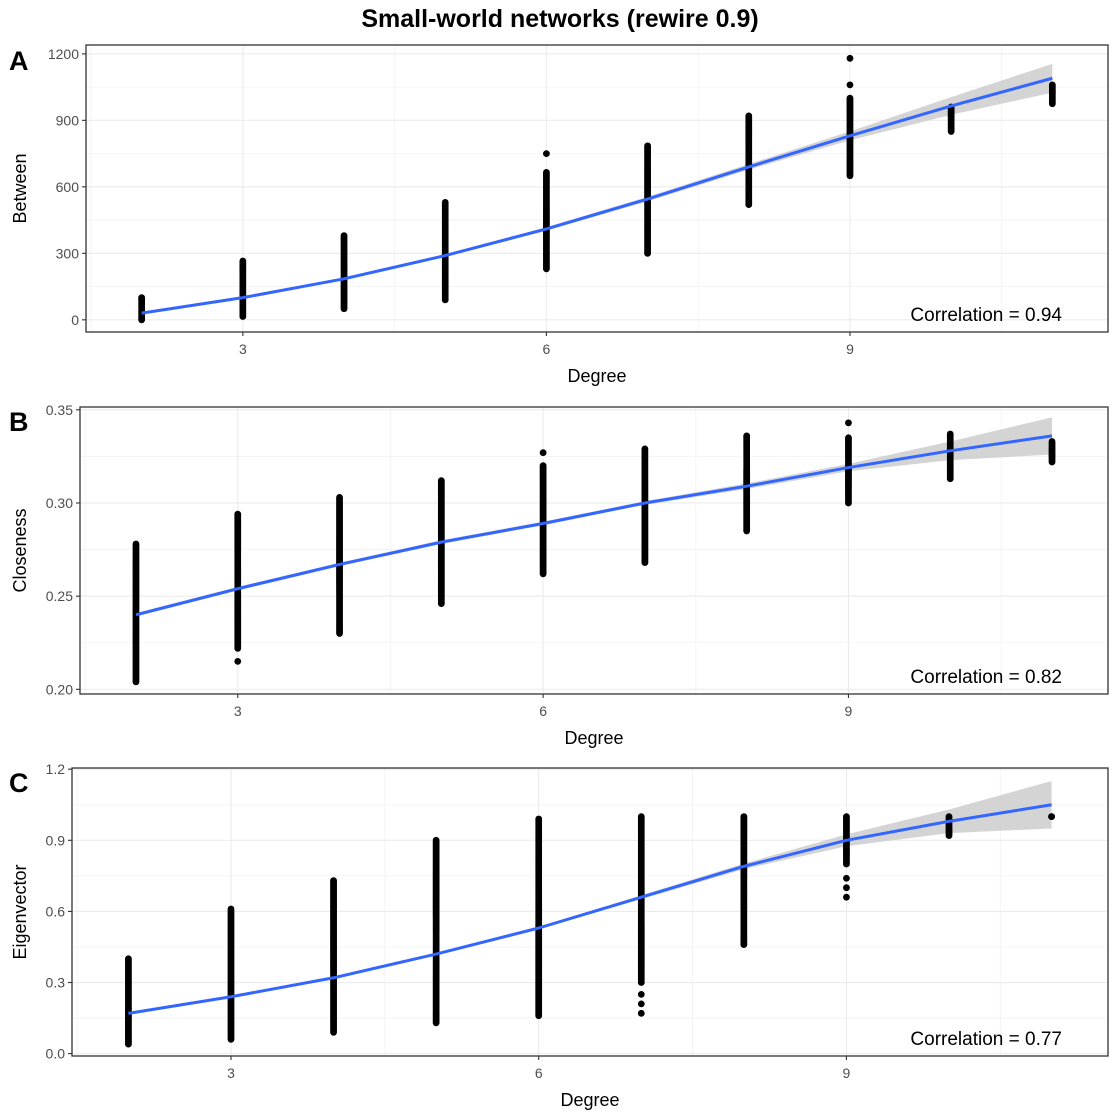  I want to click on y-tick-label: 0.35, so click(59, 410).